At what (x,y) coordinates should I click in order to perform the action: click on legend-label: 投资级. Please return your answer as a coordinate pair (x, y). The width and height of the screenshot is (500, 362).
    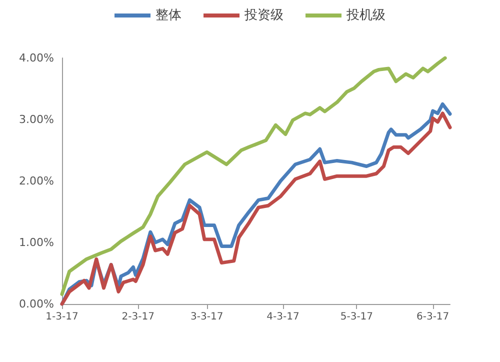
    Looking at the image, I should click on (264, 15).